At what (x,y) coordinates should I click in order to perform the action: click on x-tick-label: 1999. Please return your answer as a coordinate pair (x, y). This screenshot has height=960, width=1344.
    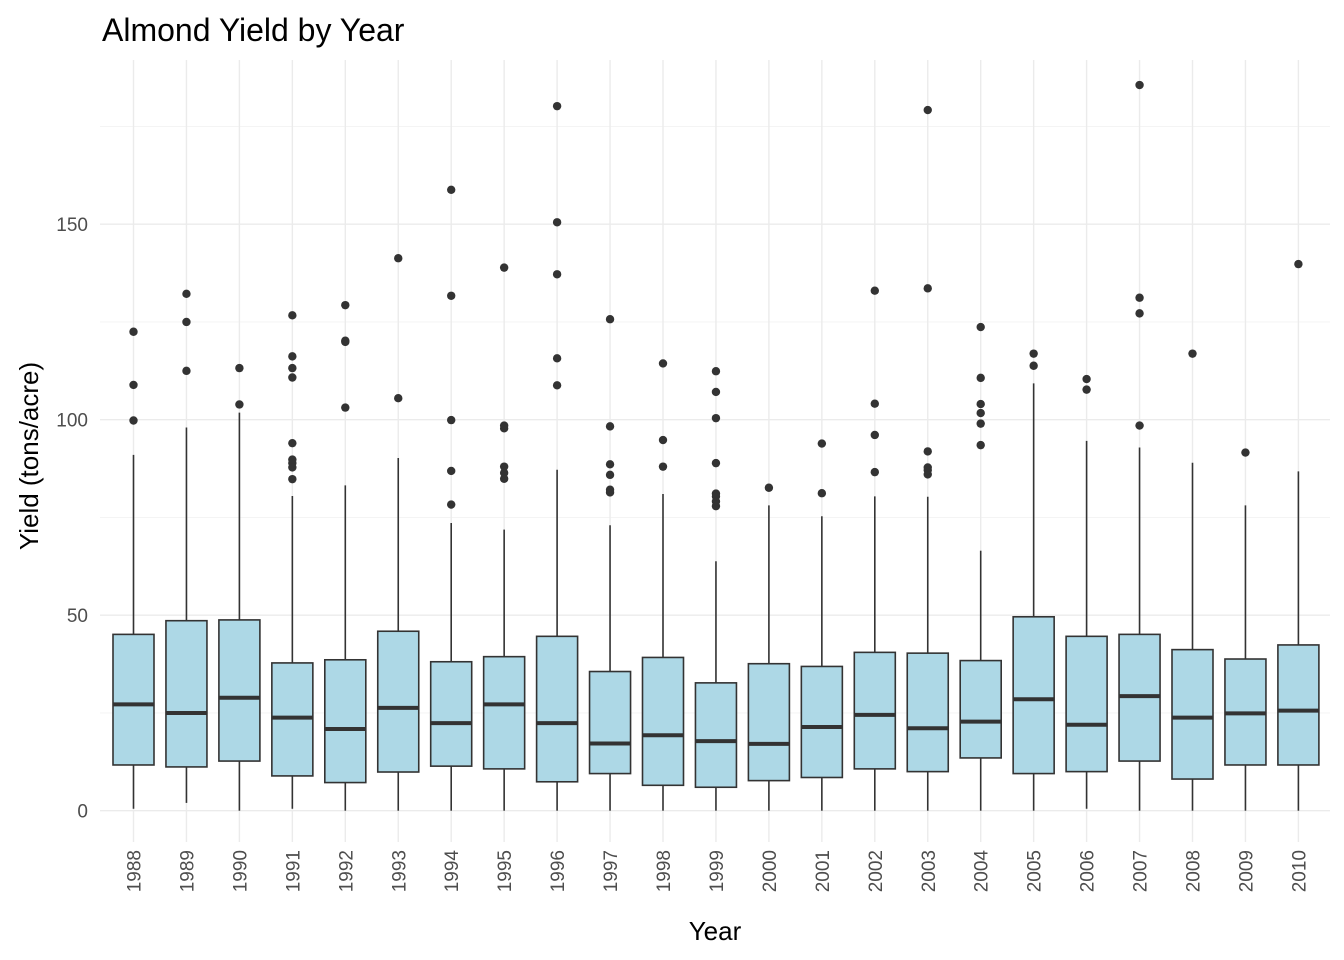
    Looking at the image, I should click on (717, 871).